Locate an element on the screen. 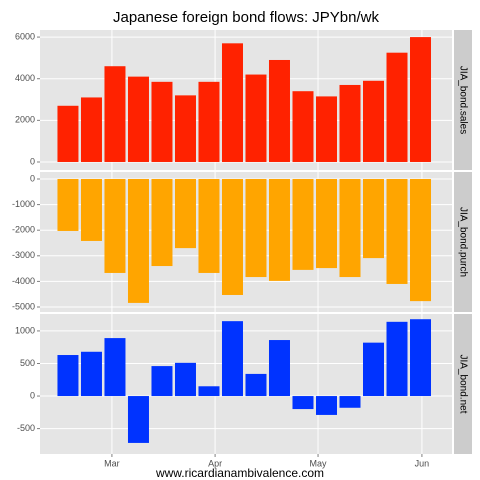 This screenshot has width=480, height=480. y-tick-label: -500 is located at coordinates (26, 428).